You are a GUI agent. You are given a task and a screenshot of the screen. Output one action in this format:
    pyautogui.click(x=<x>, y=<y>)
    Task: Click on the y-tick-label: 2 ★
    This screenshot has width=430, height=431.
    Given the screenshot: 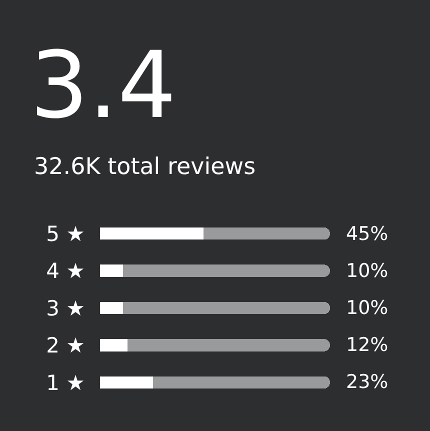 What is the action you would take?
    pyautogui.click(x=65, y=346)
    